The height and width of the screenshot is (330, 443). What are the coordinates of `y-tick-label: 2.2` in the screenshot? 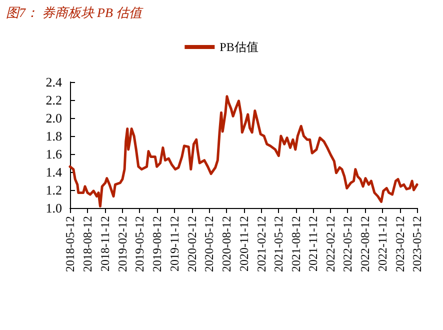 It's located at (54, 100).